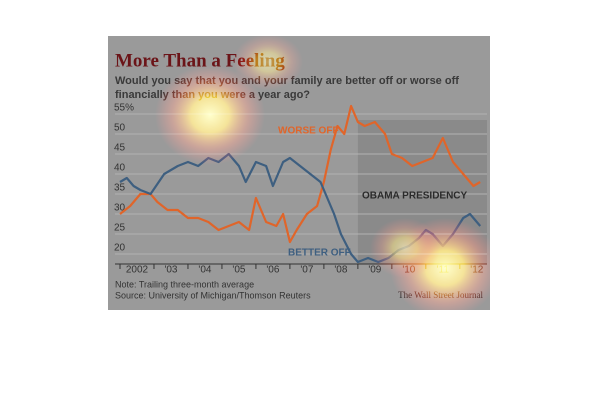  I want to click on x-tick-label: '06, so click(272, 270).